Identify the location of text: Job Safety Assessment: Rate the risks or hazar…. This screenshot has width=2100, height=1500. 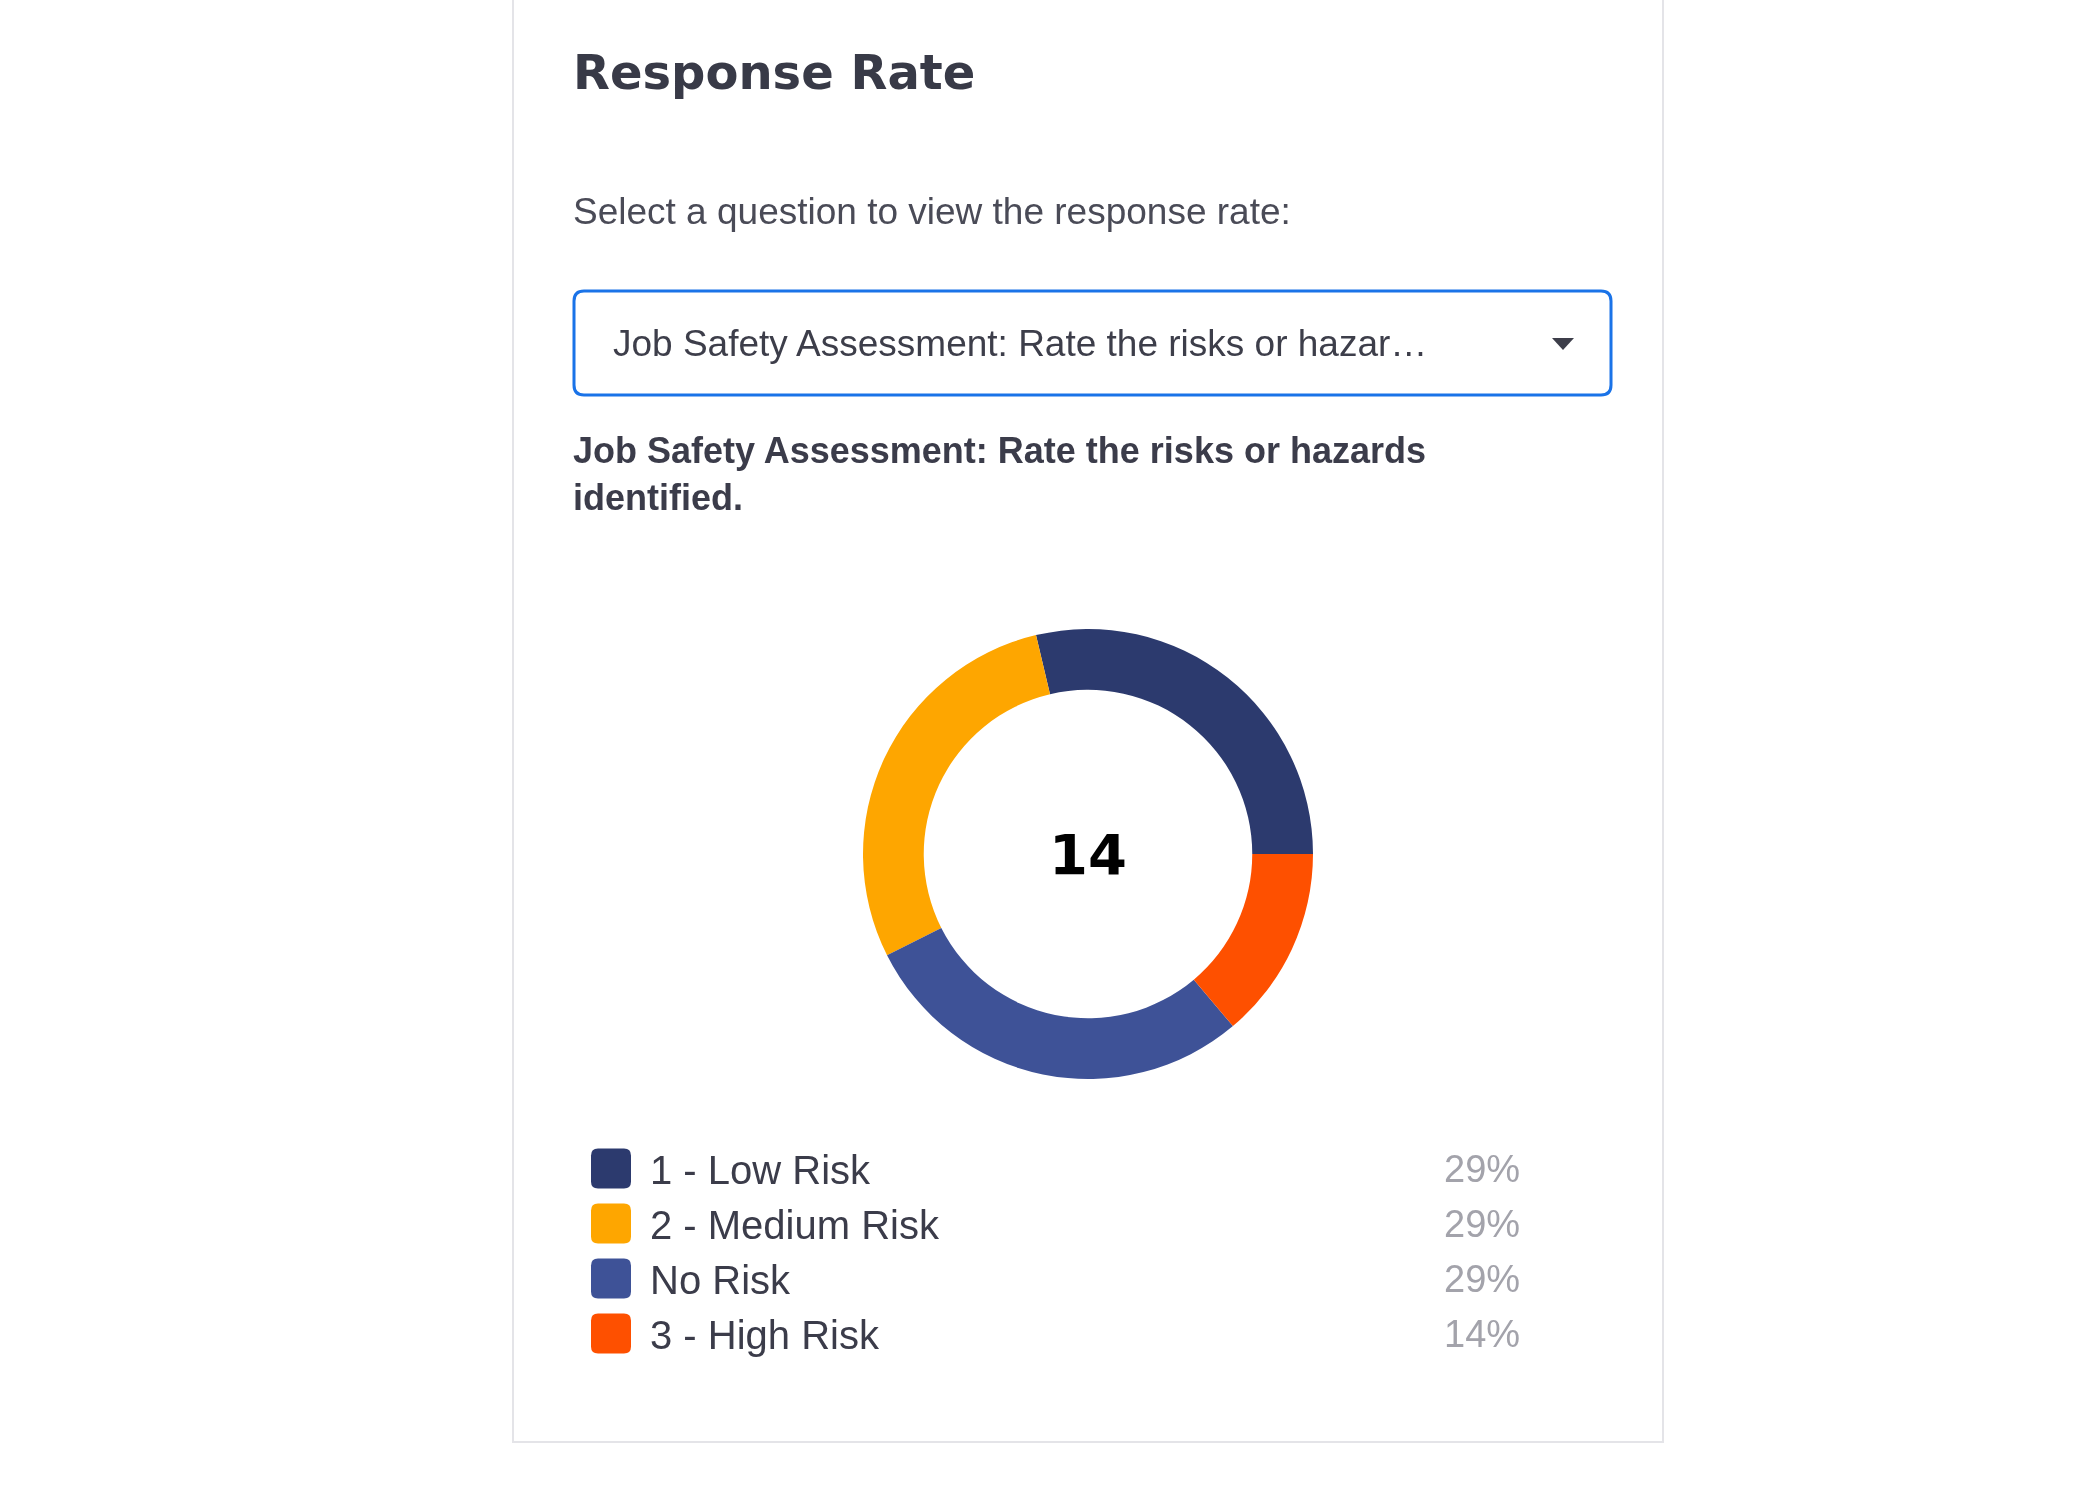
(1020, 343).